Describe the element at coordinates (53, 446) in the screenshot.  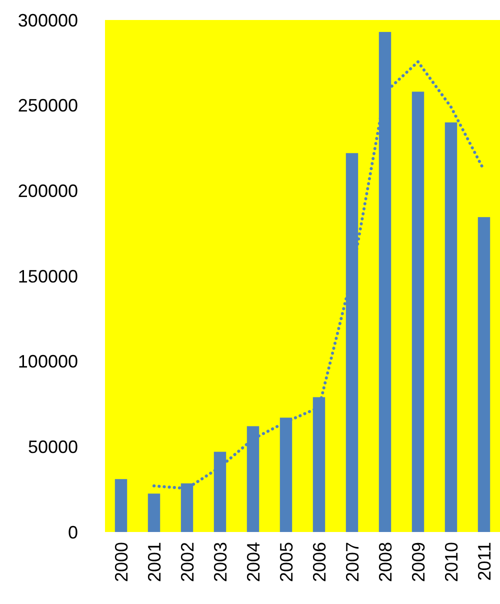
I see `y-tick-label: 50000` at that location.